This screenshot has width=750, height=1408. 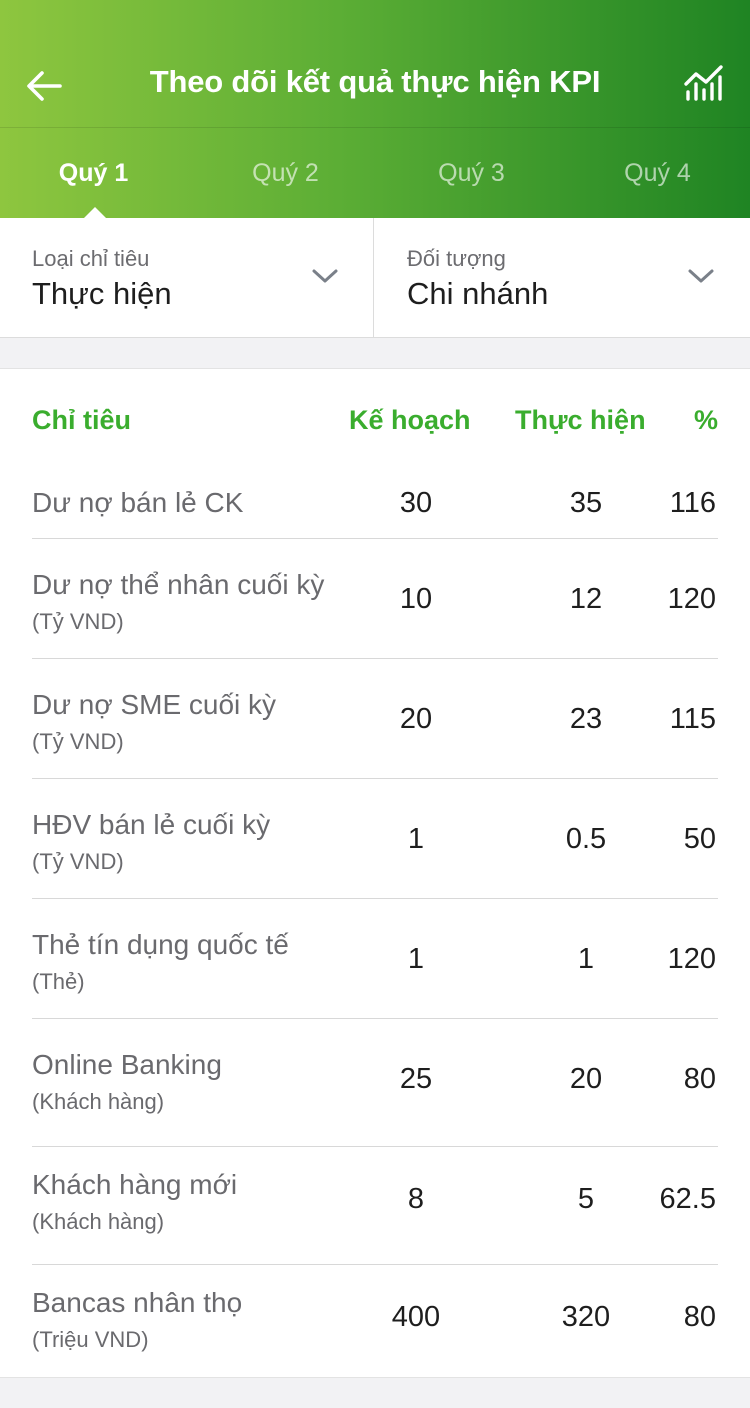 I want to click on row-unit: (Thẻ), so click(x=58, y=981).